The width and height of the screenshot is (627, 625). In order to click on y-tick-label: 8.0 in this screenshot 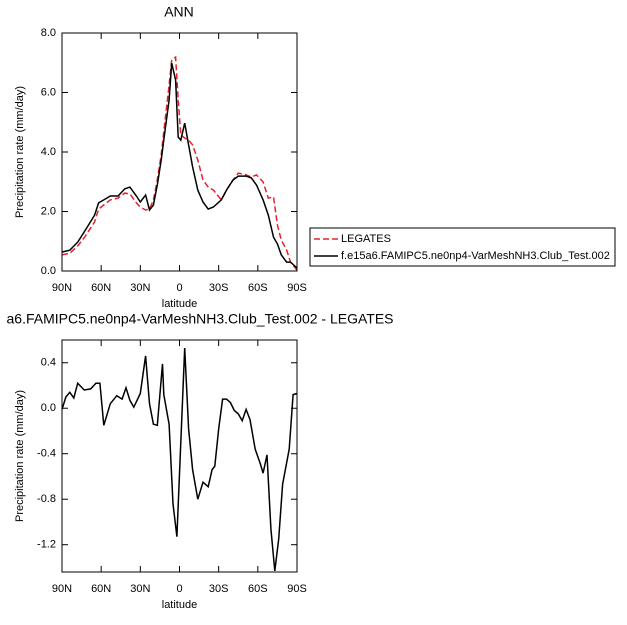, I will do `click(48, 33)`.